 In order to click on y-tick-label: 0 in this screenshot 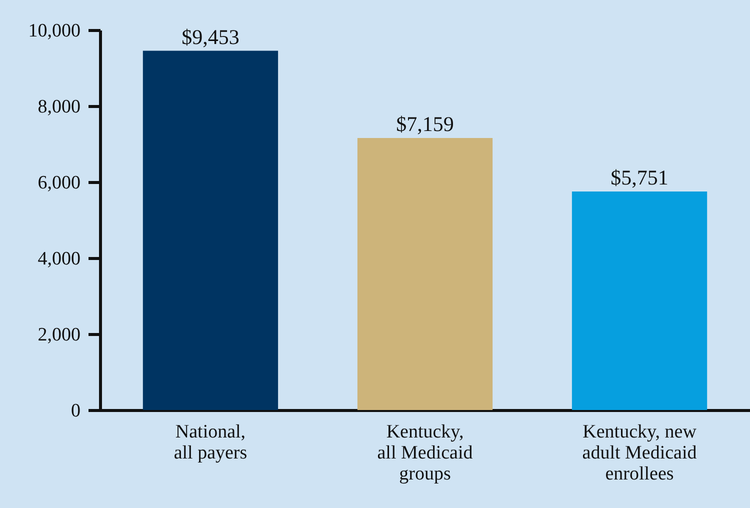, I will do `click(75, 411)`.